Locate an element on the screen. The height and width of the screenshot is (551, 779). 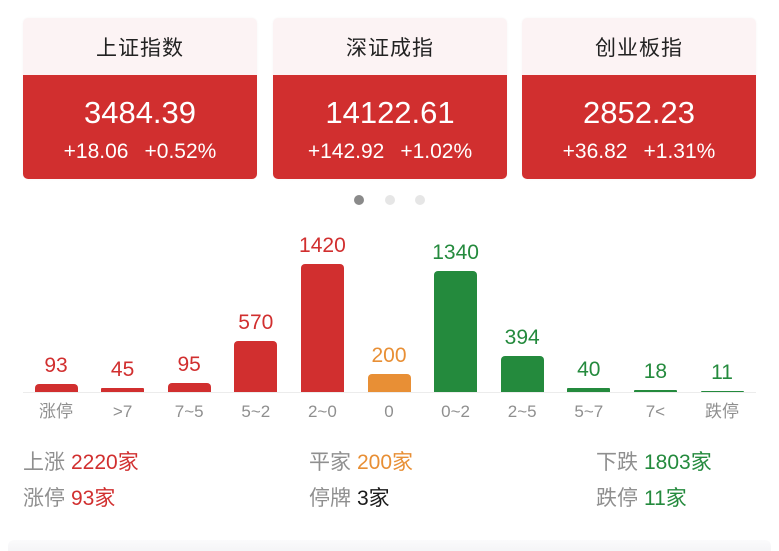
index-quote: 2852.23 +36.82 +1.31% is located at coordinates (639, 127).